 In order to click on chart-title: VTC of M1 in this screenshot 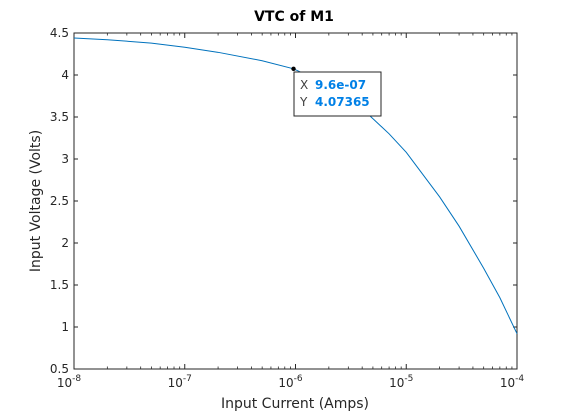, I will do `click(294, 17)`.